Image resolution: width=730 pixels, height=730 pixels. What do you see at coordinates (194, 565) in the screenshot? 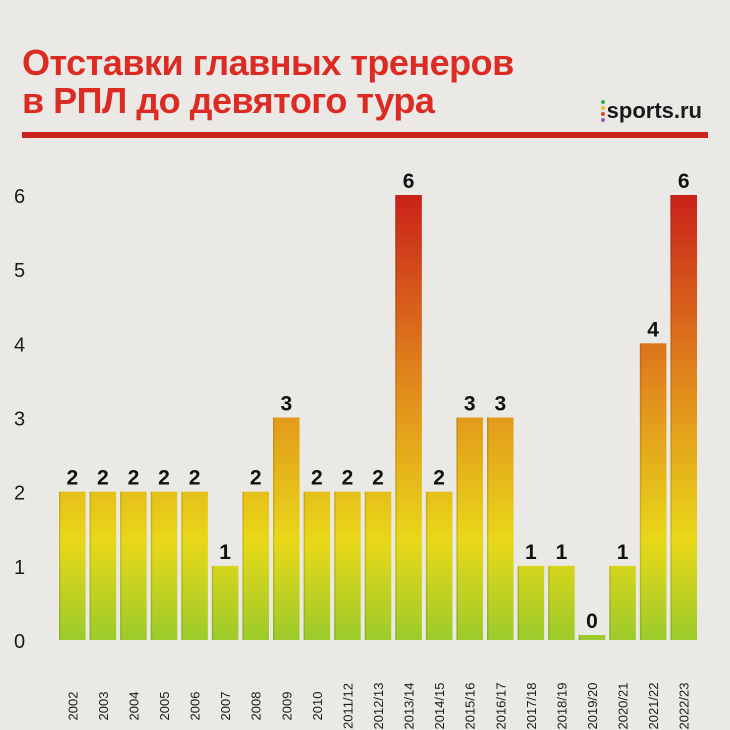
I see `bar-2006` at bounding box center [194, 565].